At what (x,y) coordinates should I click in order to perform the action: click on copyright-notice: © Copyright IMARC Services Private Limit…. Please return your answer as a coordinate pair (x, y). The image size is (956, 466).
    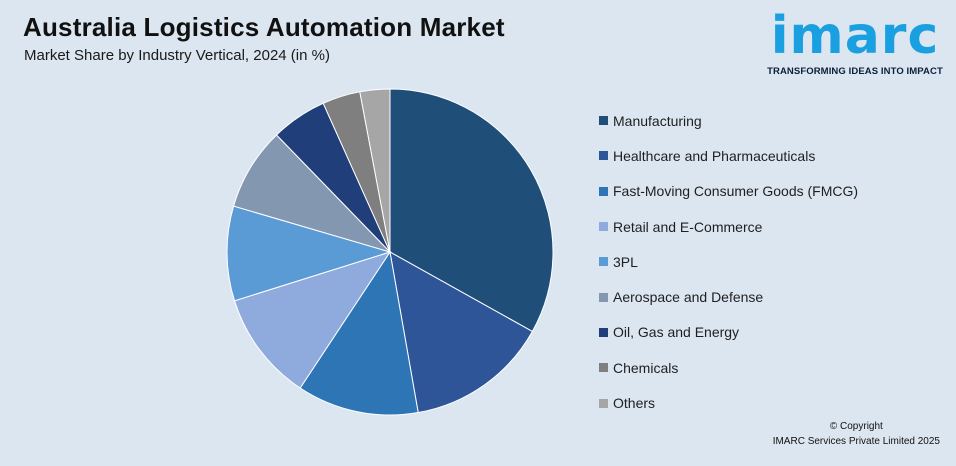
    Looking at the image, I should click on (856, 434).